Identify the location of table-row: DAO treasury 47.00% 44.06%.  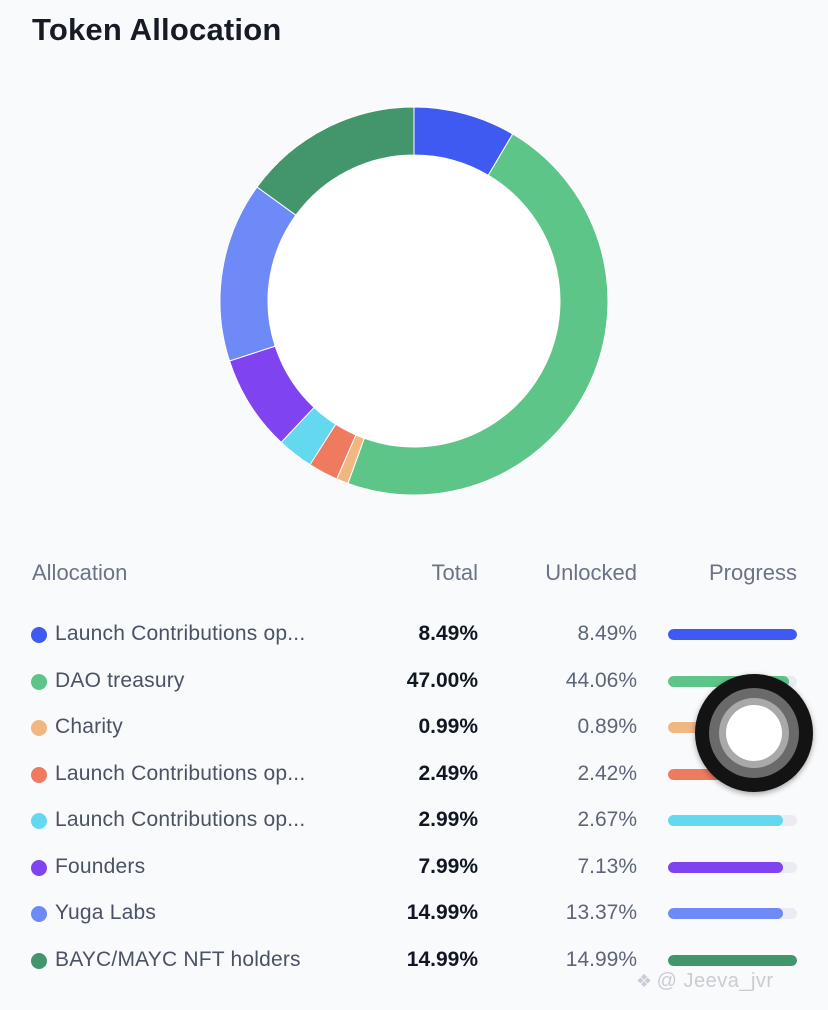
(414, 682).